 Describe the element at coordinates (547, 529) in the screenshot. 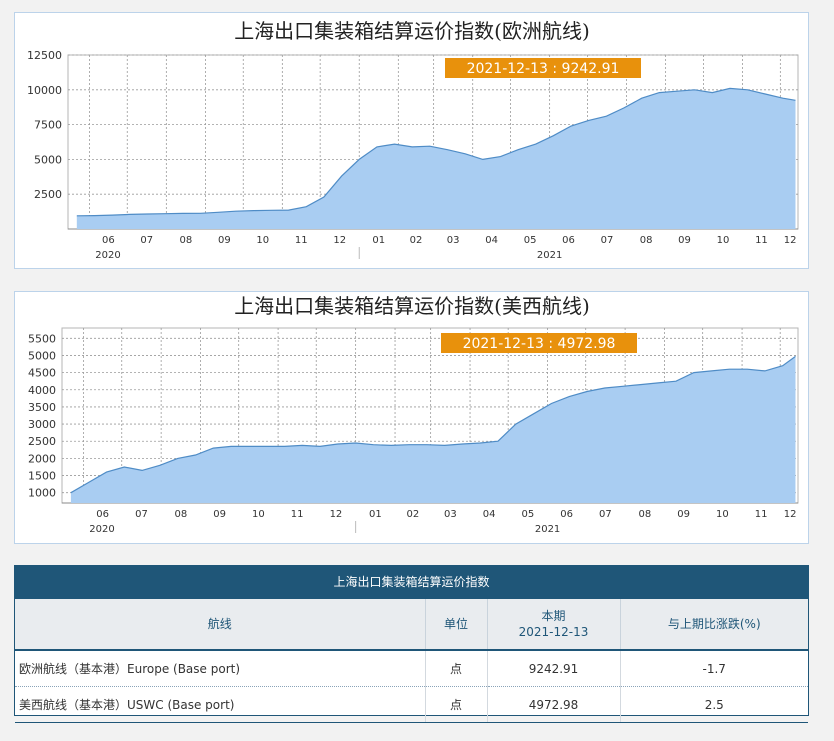

I see `uswc-year-label: 2021` at that location.